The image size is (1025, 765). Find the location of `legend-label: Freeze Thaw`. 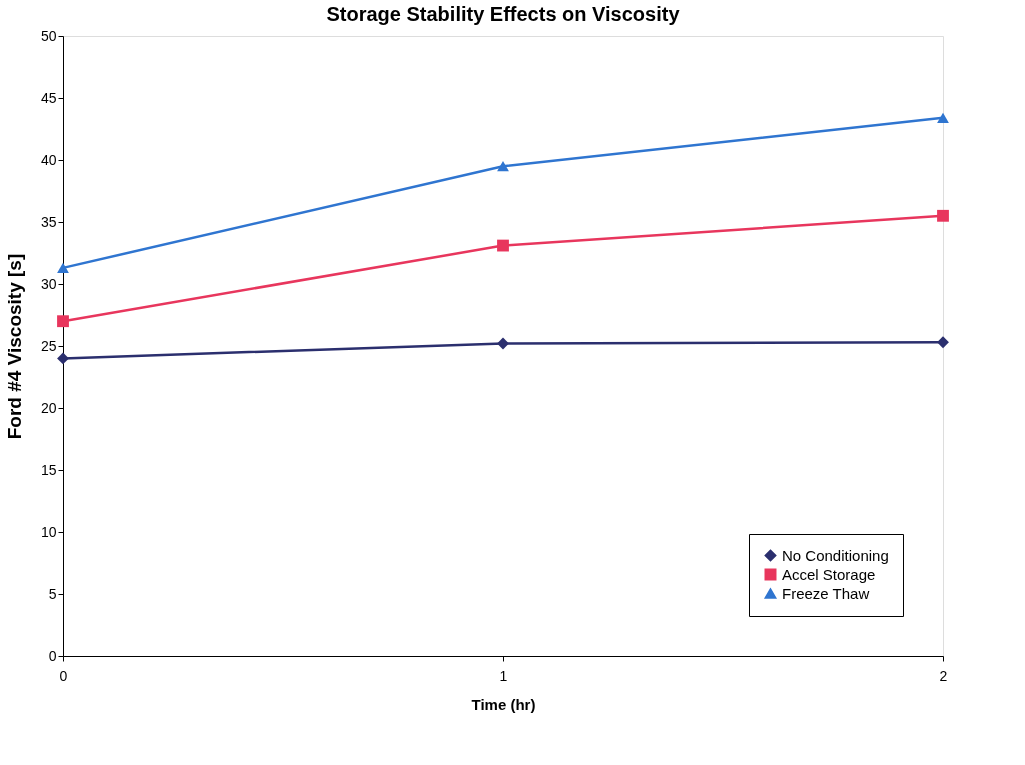

legend-label: Freeze Thaw is located at coordinates (826, 593).